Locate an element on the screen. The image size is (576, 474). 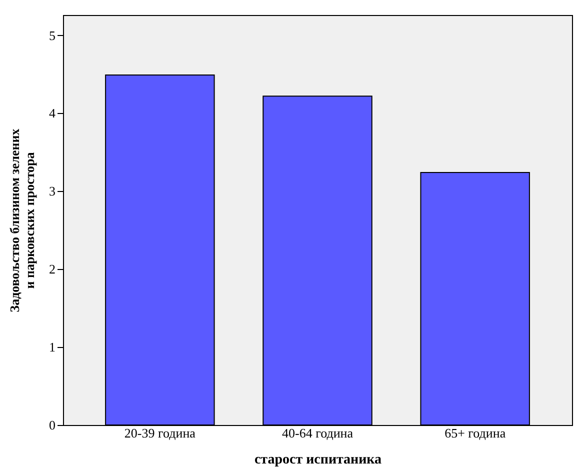
y-tick-label: 3 is located at coordinates (52, 191).